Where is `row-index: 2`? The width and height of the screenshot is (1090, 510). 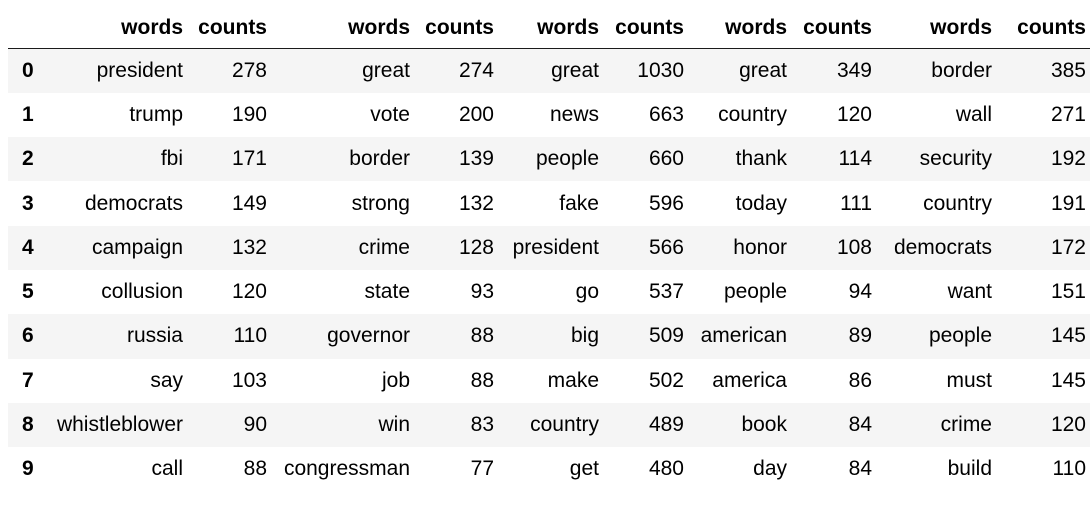 row-index: 2 is located at coordinates (28, 159).